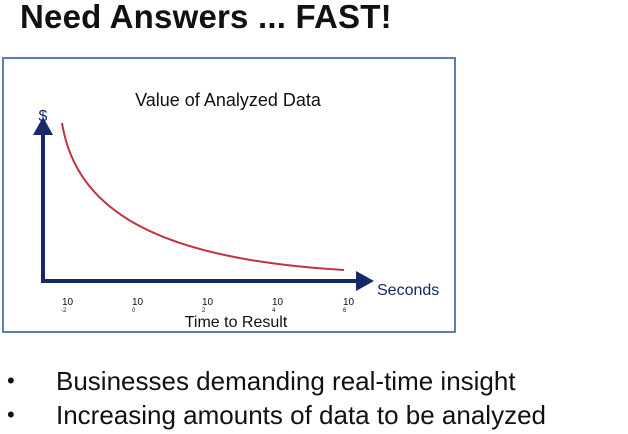 This screenshot has width=628, height=434. Describe the element at coordinates (43, 116) in the screenshot. I see `y-axis-symbol: $` at that location.